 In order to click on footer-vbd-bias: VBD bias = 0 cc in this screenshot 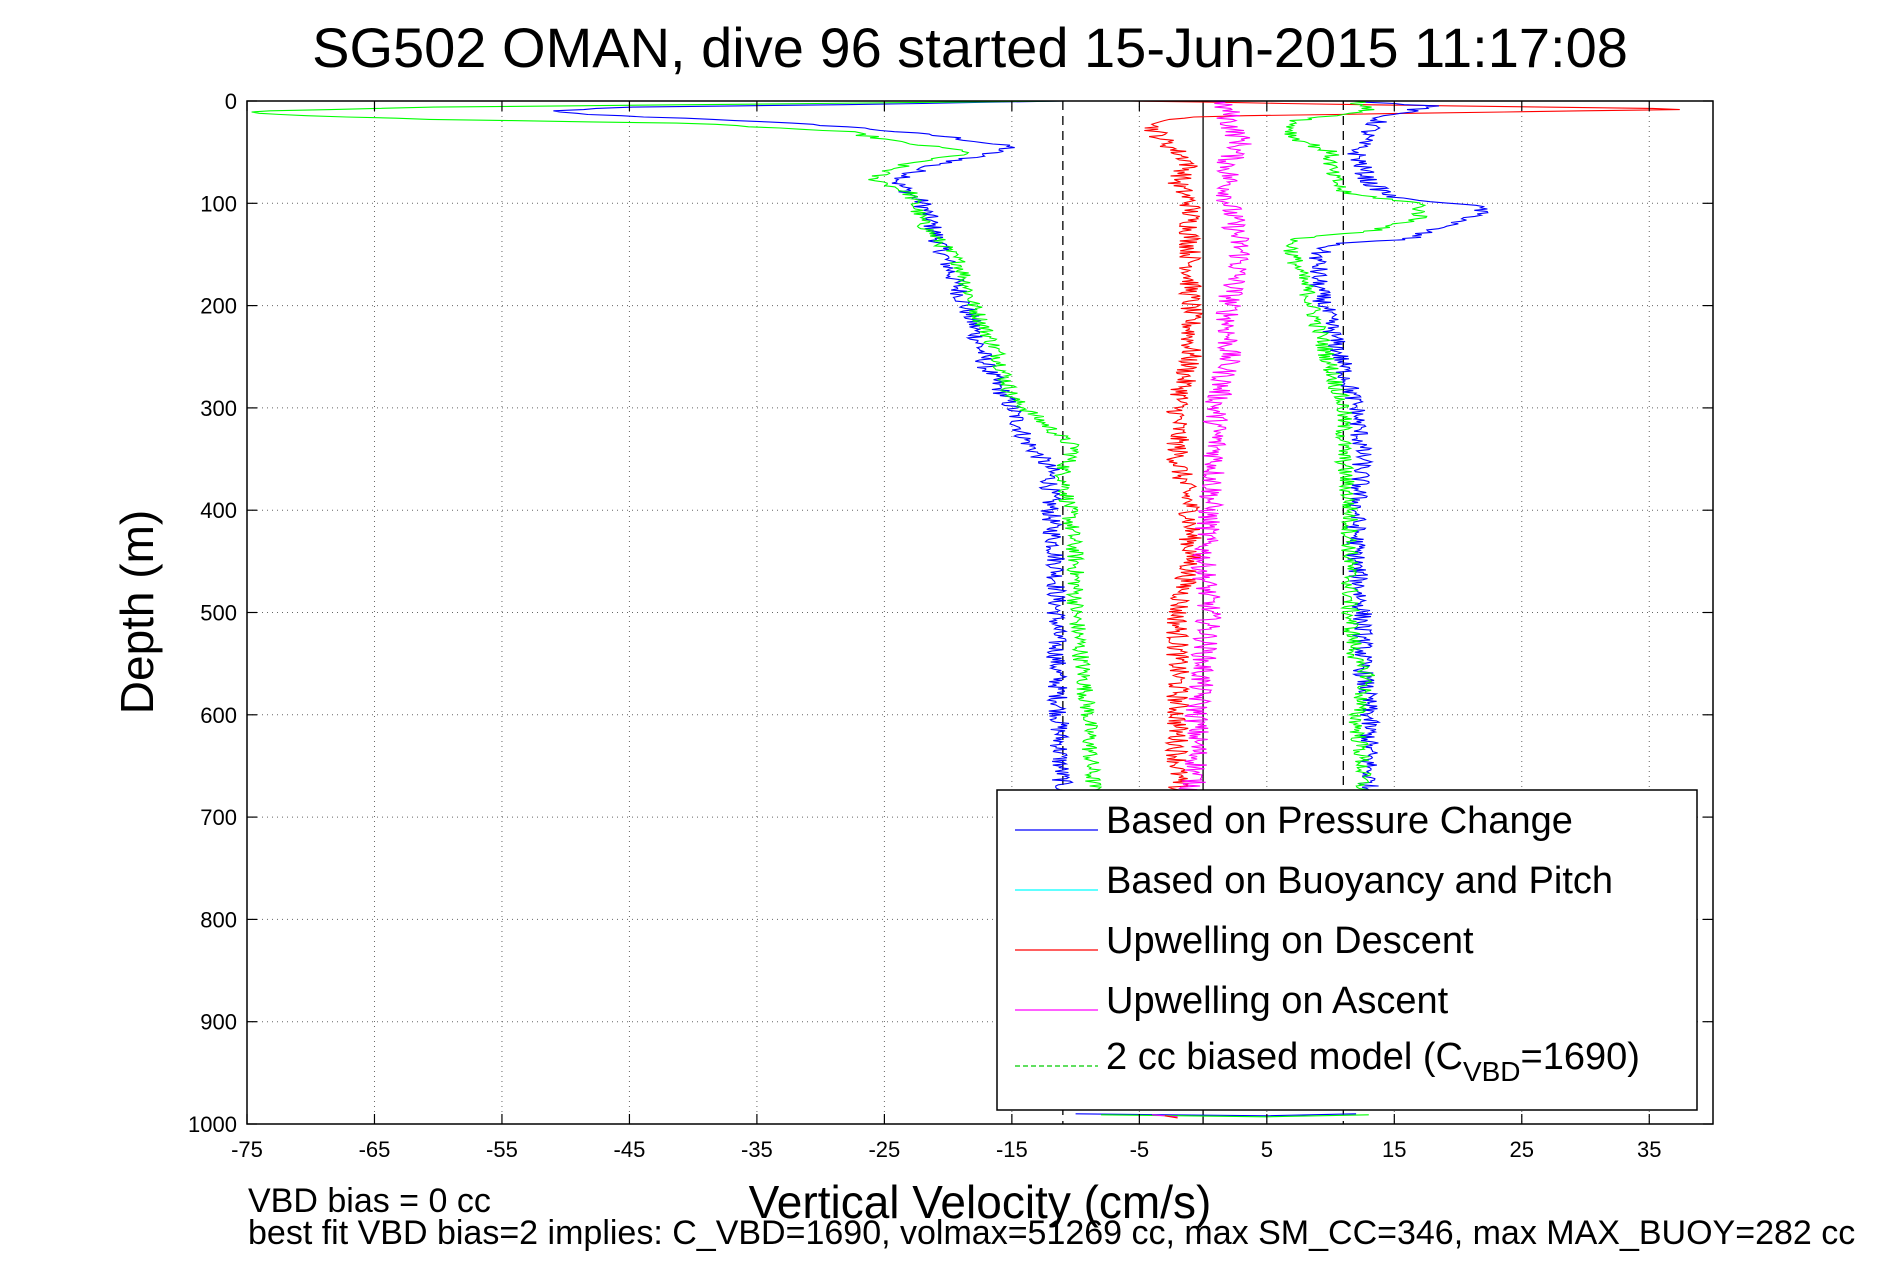, I will do `click(369, 1201)`.